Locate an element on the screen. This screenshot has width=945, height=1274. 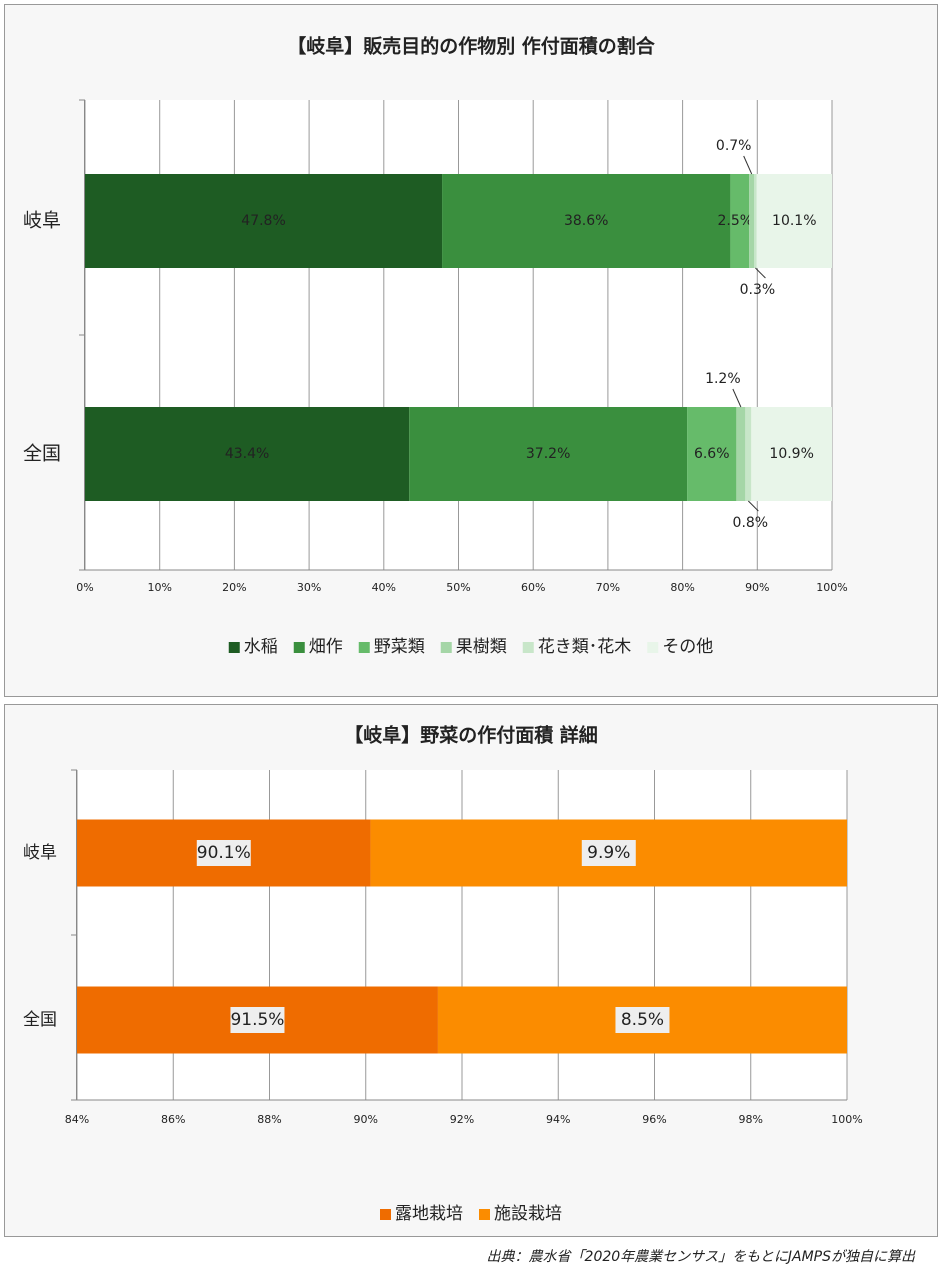
footer: 出典：農水省「2020年農業センサス」をもとにJAMPSが独自に算出 is located at coordinates (701, 1257).